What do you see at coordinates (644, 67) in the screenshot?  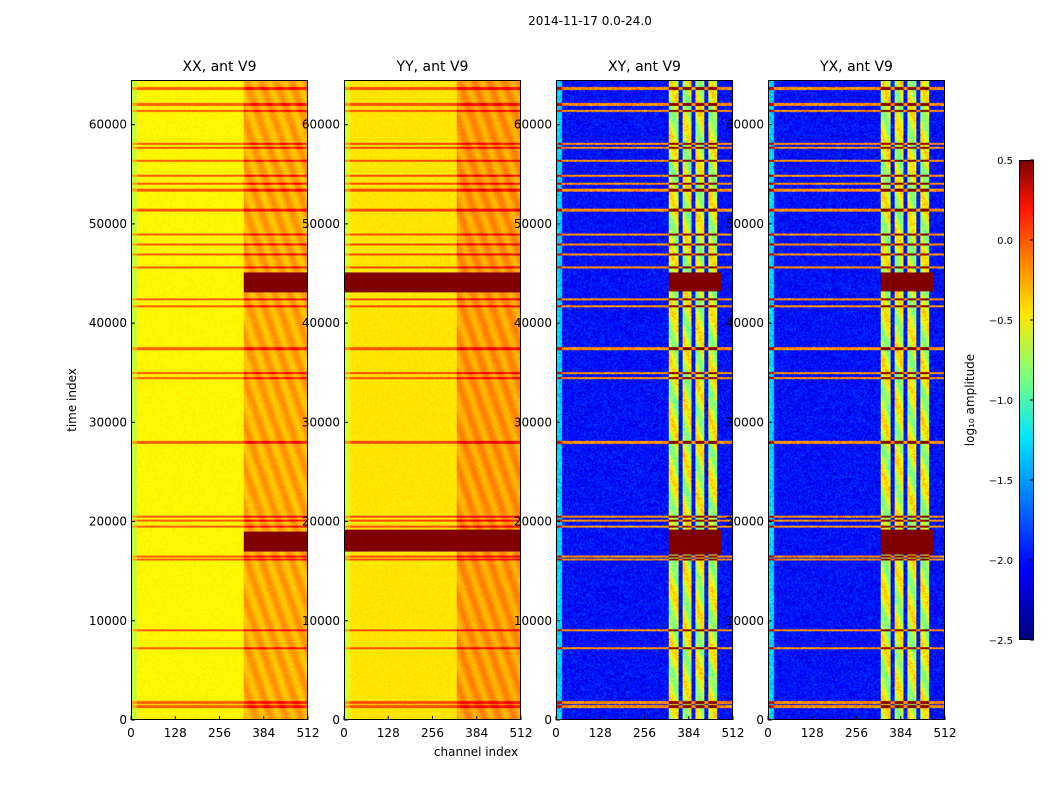 I see `panel-title-xy: XY, ant V9` at bounding box center [644, 67].